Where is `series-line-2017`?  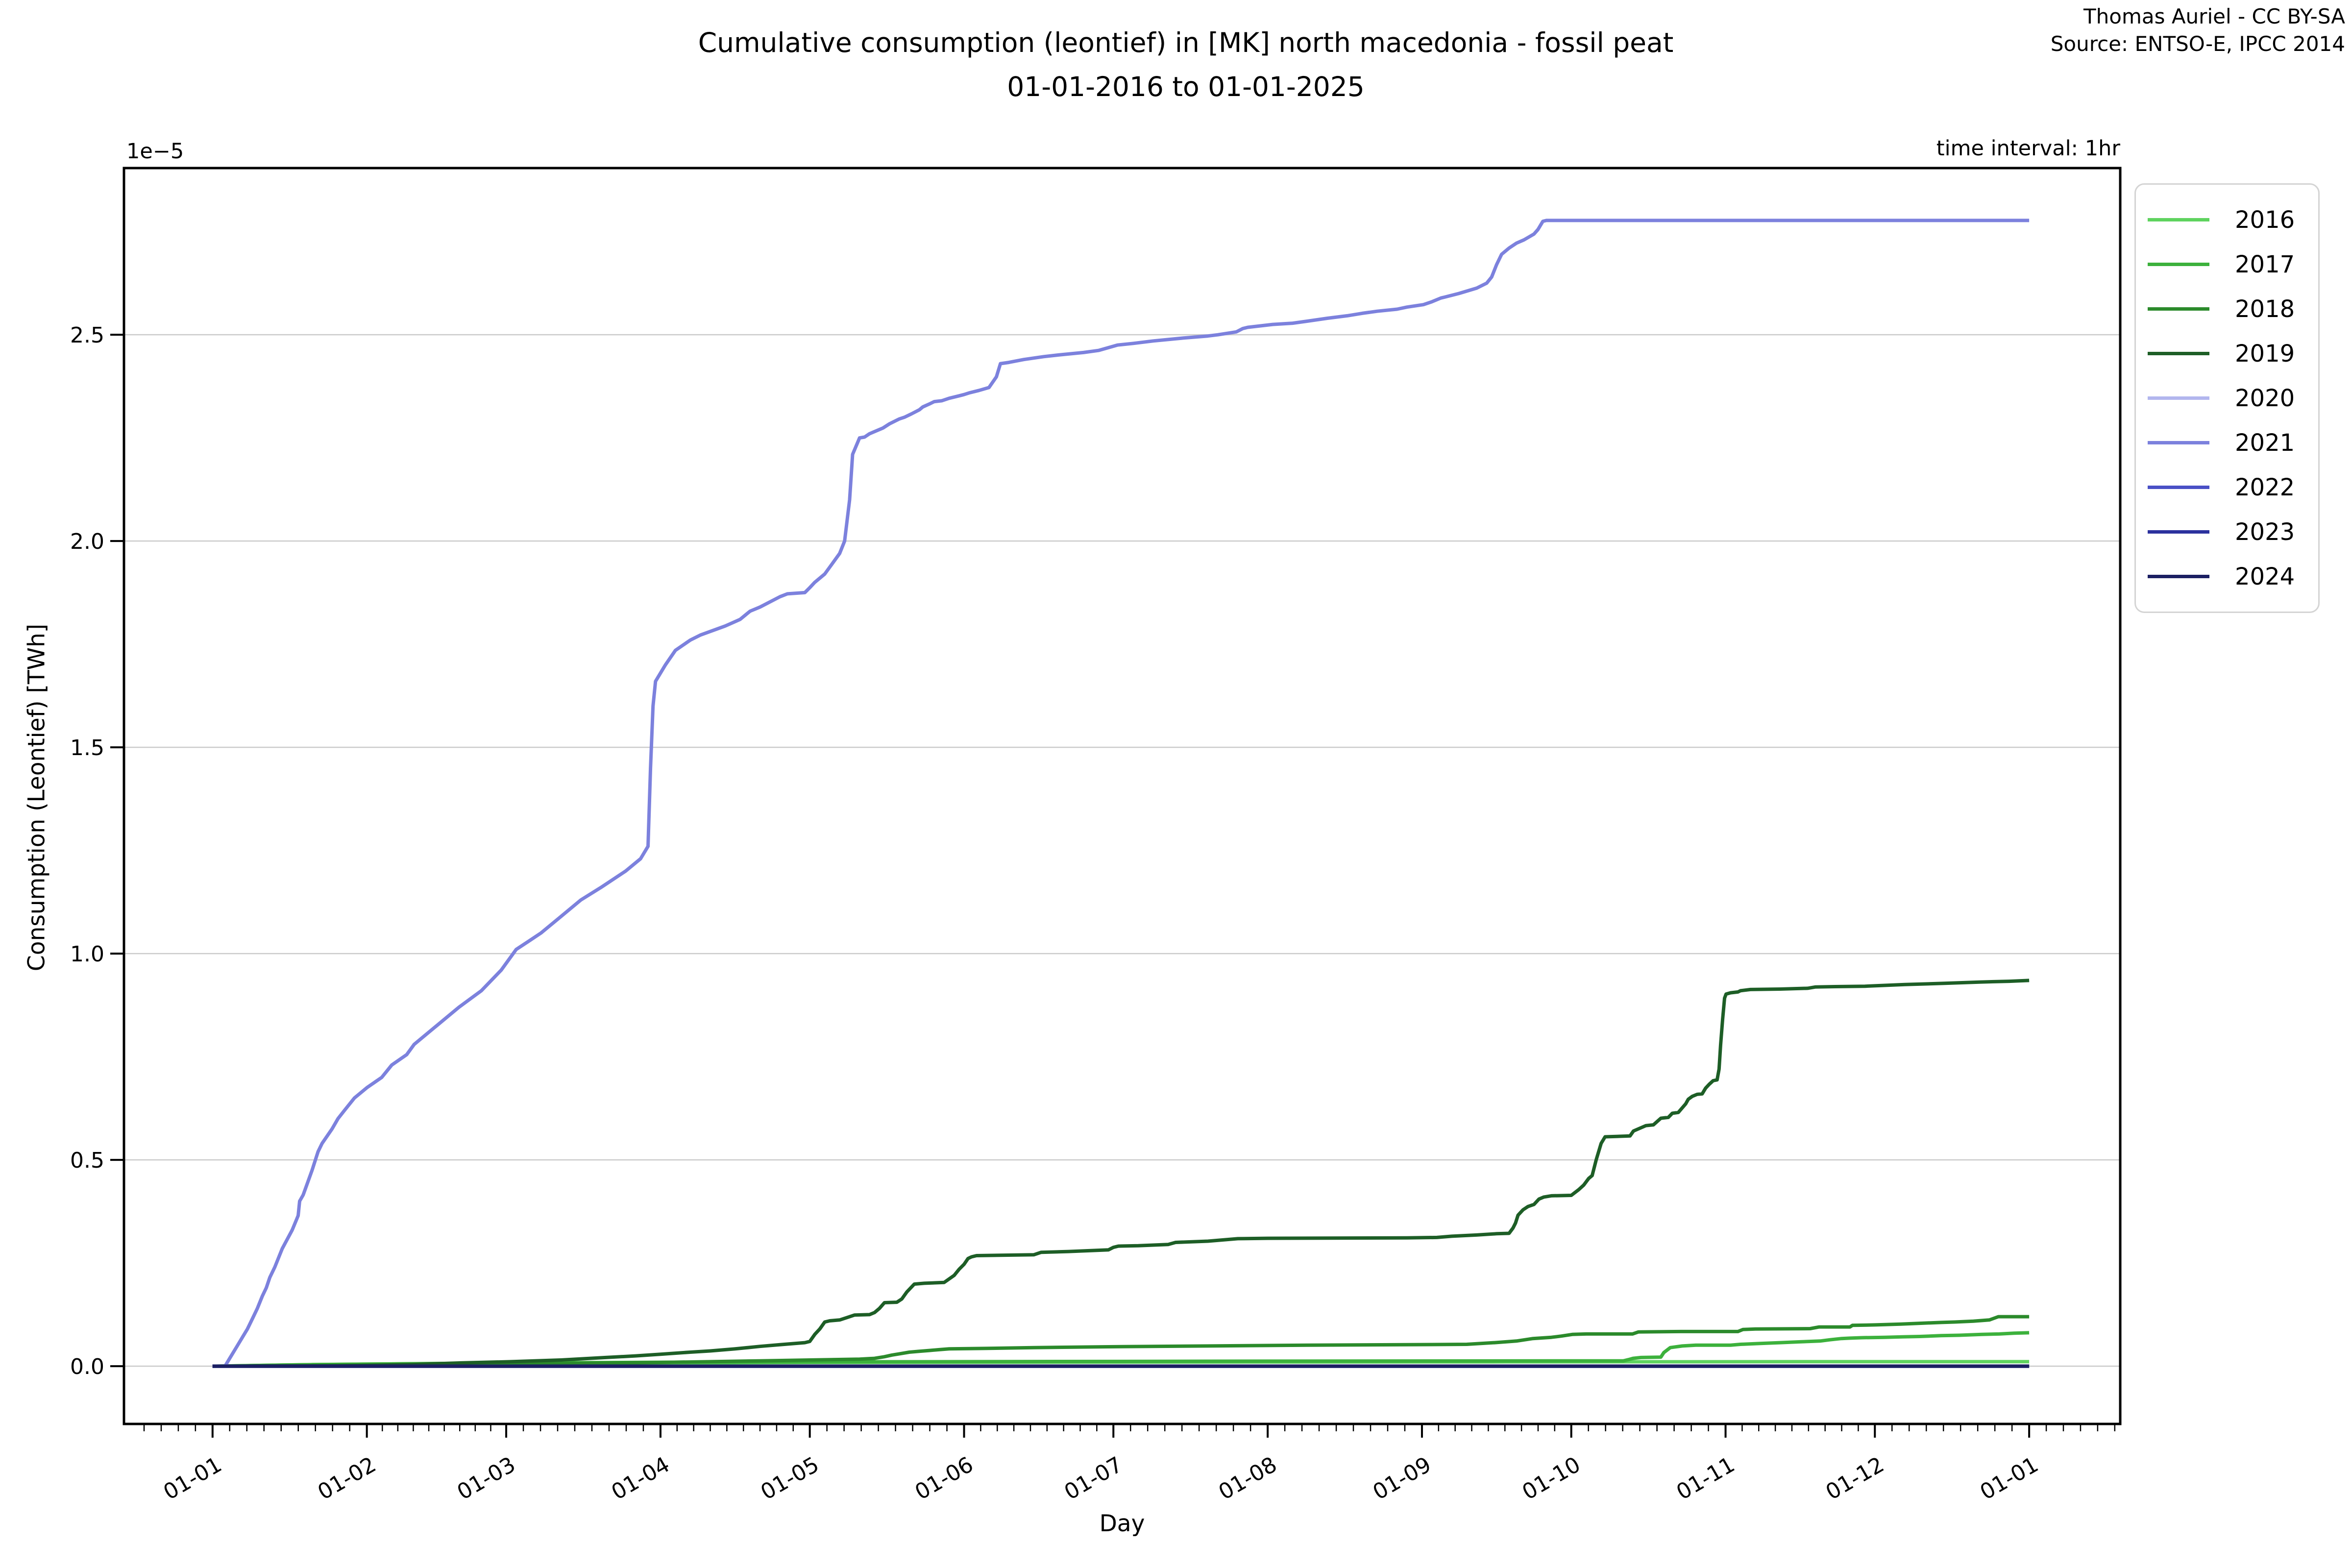
series-line-2017 is located at coordinates (1121, 1349).